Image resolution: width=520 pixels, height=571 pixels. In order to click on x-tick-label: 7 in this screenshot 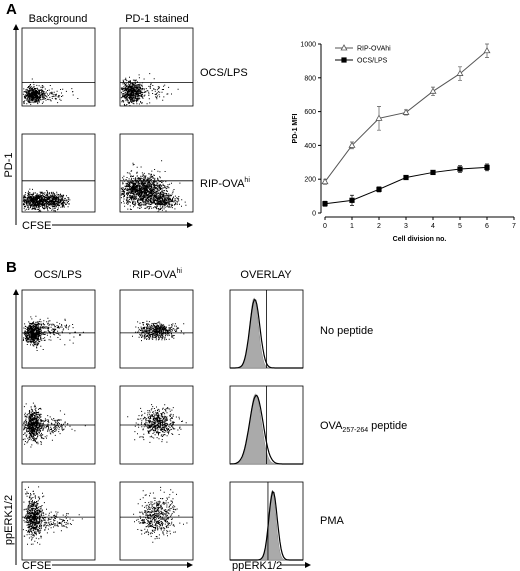, I will do `click(514, 226)`.